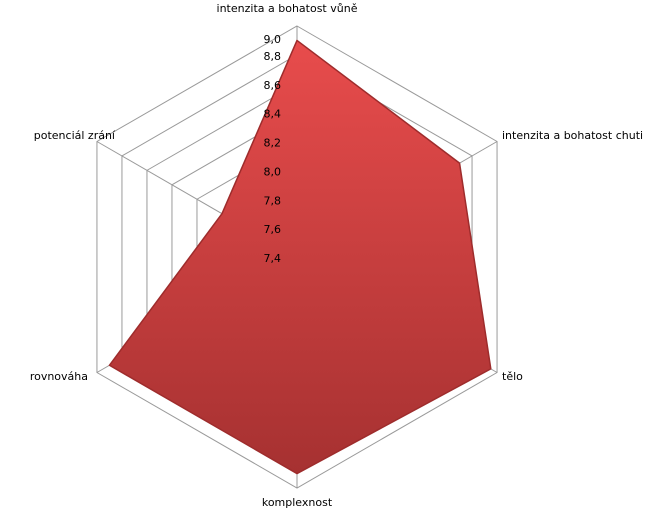 The image size is (647, 513). I want to click on axis-label: rovnováha, so click(59, 376).